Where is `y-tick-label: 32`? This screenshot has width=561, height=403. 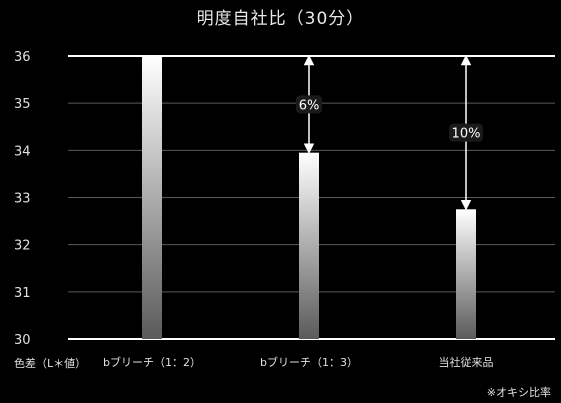
y-tick-label: 32 is located at coordinates (22, 246).